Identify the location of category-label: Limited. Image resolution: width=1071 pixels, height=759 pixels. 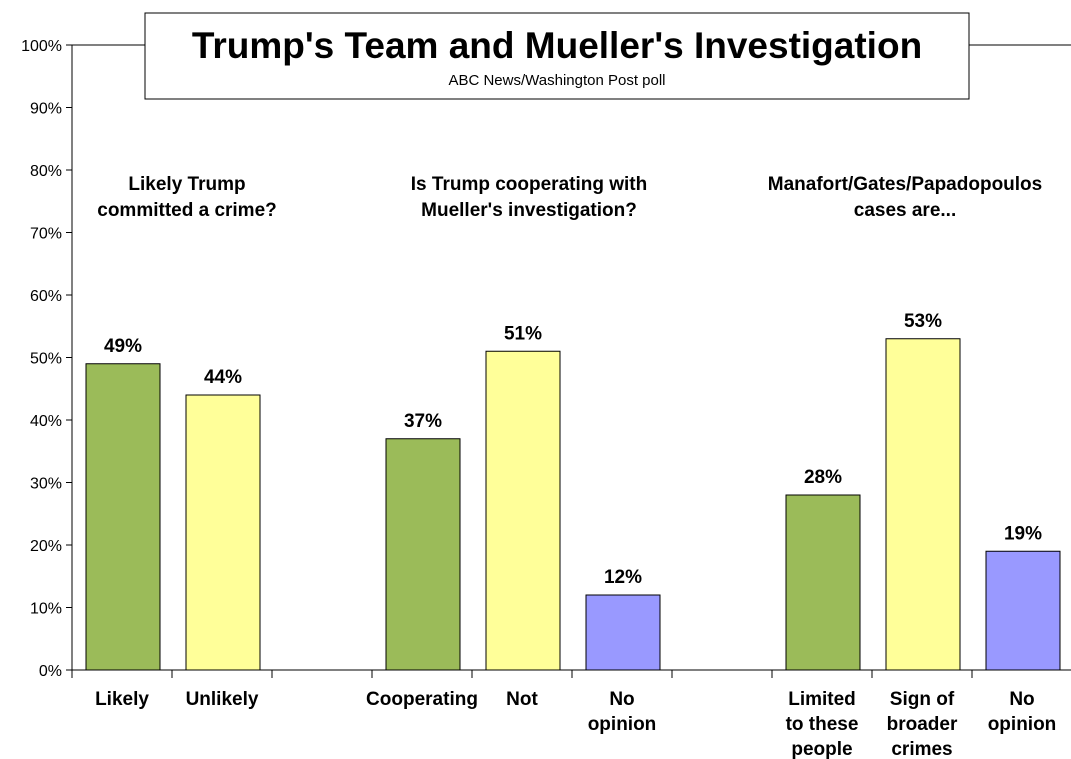
(822, 699).